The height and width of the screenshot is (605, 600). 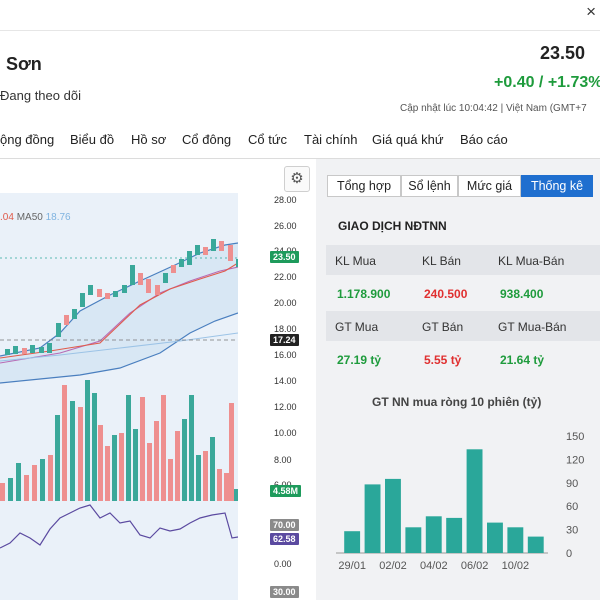 I want to click on net-buy-x-tick: 29/01, so click(x=352, y=566).